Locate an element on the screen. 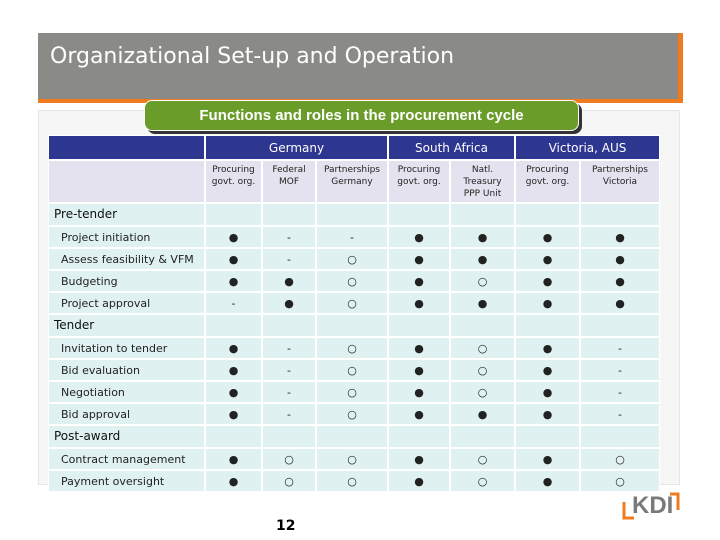 Image resolution: width=720 pixels, height=540 pixels. header-band is located at coordinates (358, 66).